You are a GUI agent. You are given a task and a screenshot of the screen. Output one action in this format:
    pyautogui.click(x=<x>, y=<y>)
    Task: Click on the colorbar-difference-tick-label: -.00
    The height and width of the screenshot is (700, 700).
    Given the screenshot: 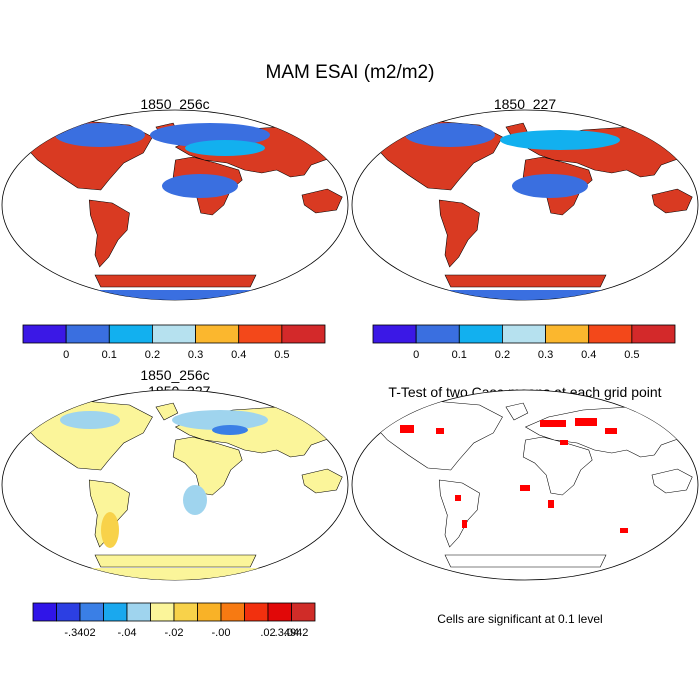 What is the action you would take?
    pyautogui.click(x=221, y=633)
    